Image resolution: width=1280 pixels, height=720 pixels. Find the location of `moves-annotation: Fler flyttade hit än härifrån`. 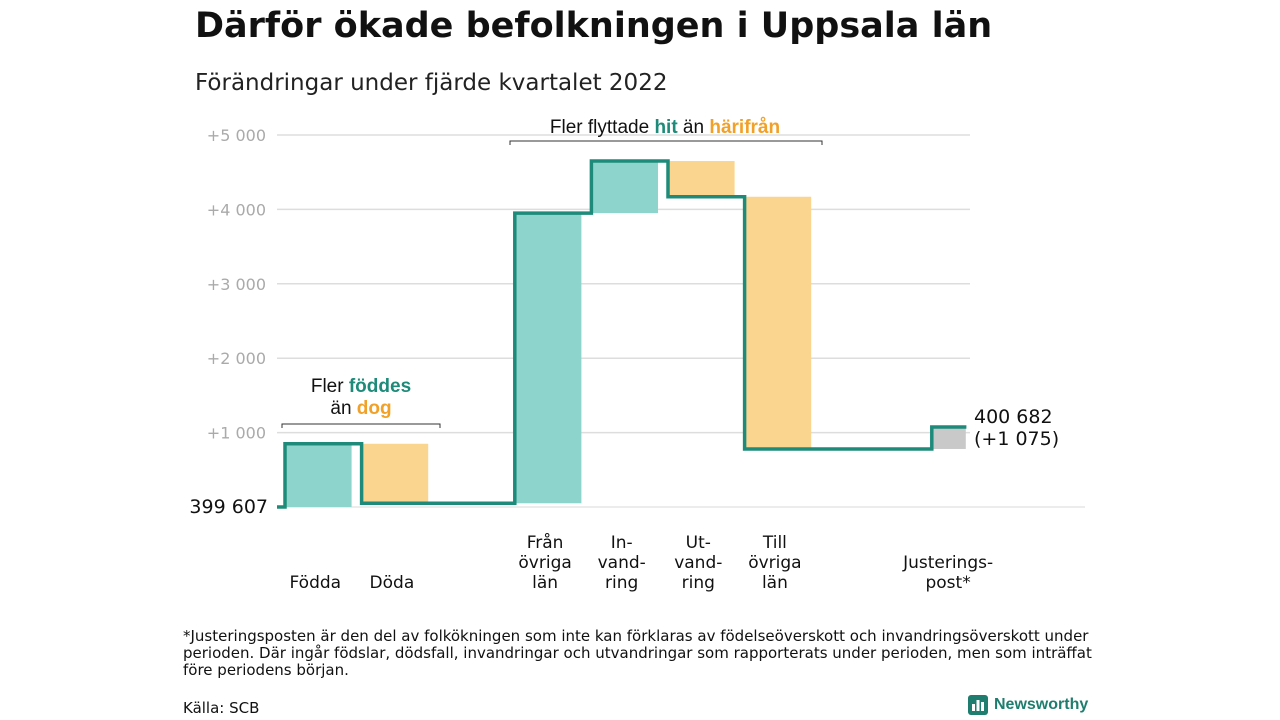

moves-annotation: Fler flyttade hit än härifrån is located at coordinates (665, 127).